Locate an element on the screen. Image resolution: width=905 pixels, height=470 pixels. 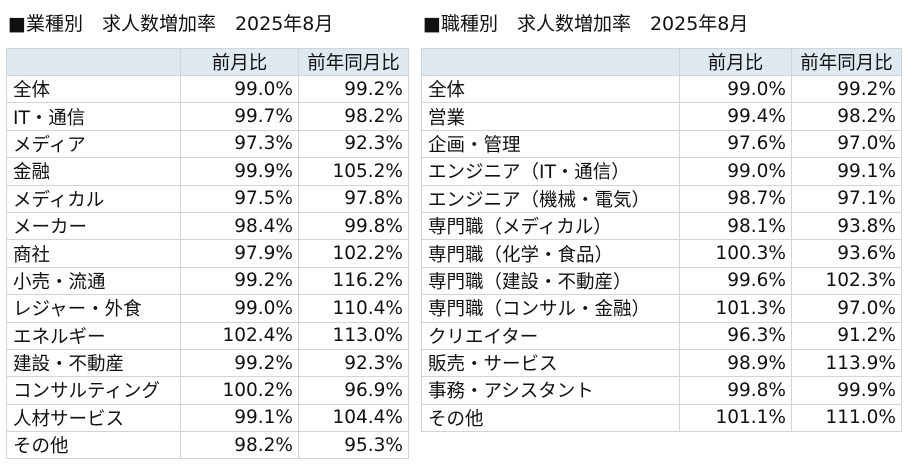
row-label: 建設・不動産 is located at coordinates (93, 363).